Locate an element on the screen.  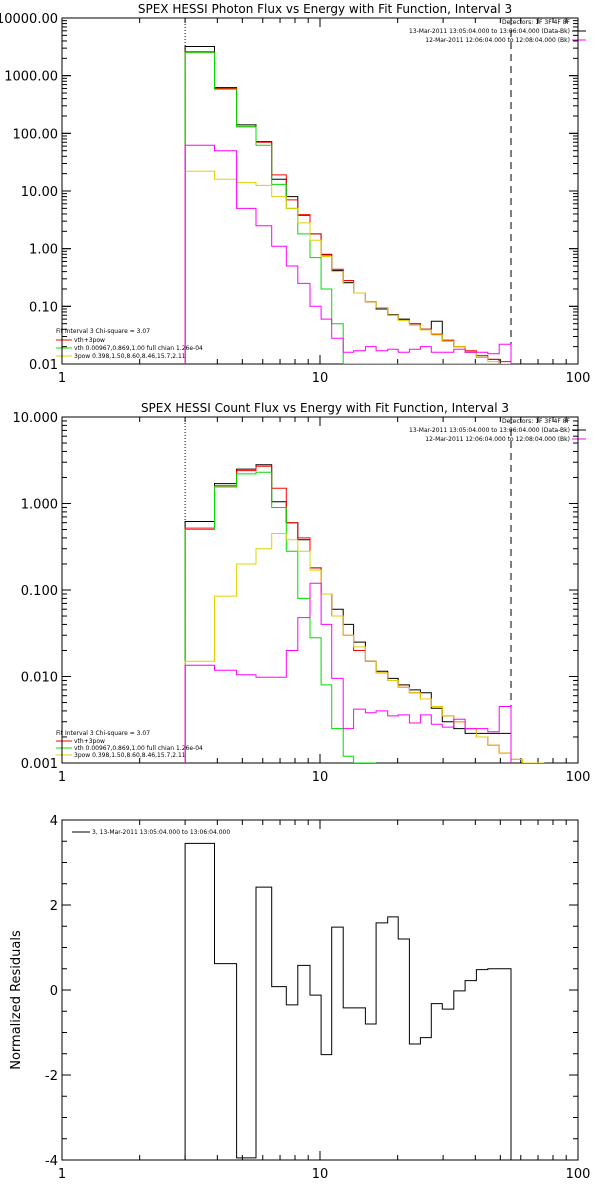
y-axis-label: Normalized Residuals is located at coordinates (16, 1000).